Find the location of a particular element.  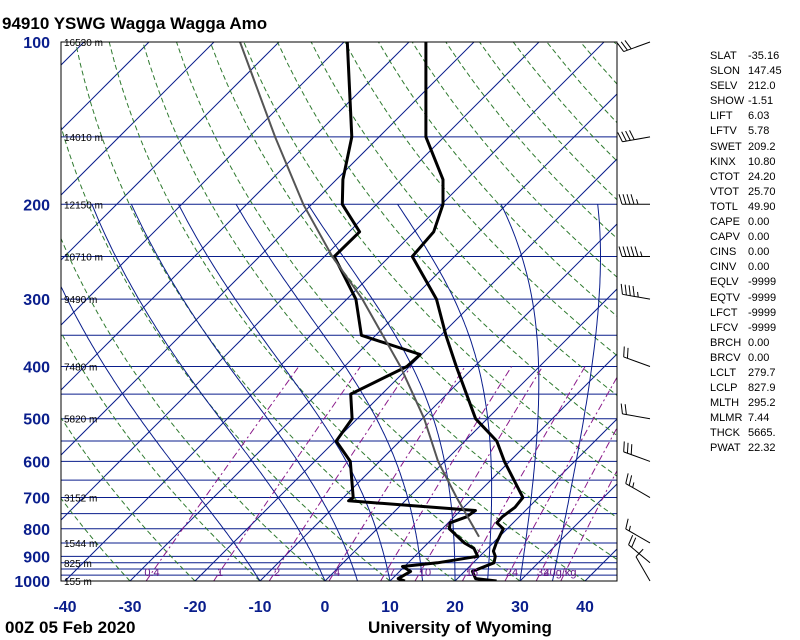

temperature-tick-label: 30 is located at coordinates (520, 607).